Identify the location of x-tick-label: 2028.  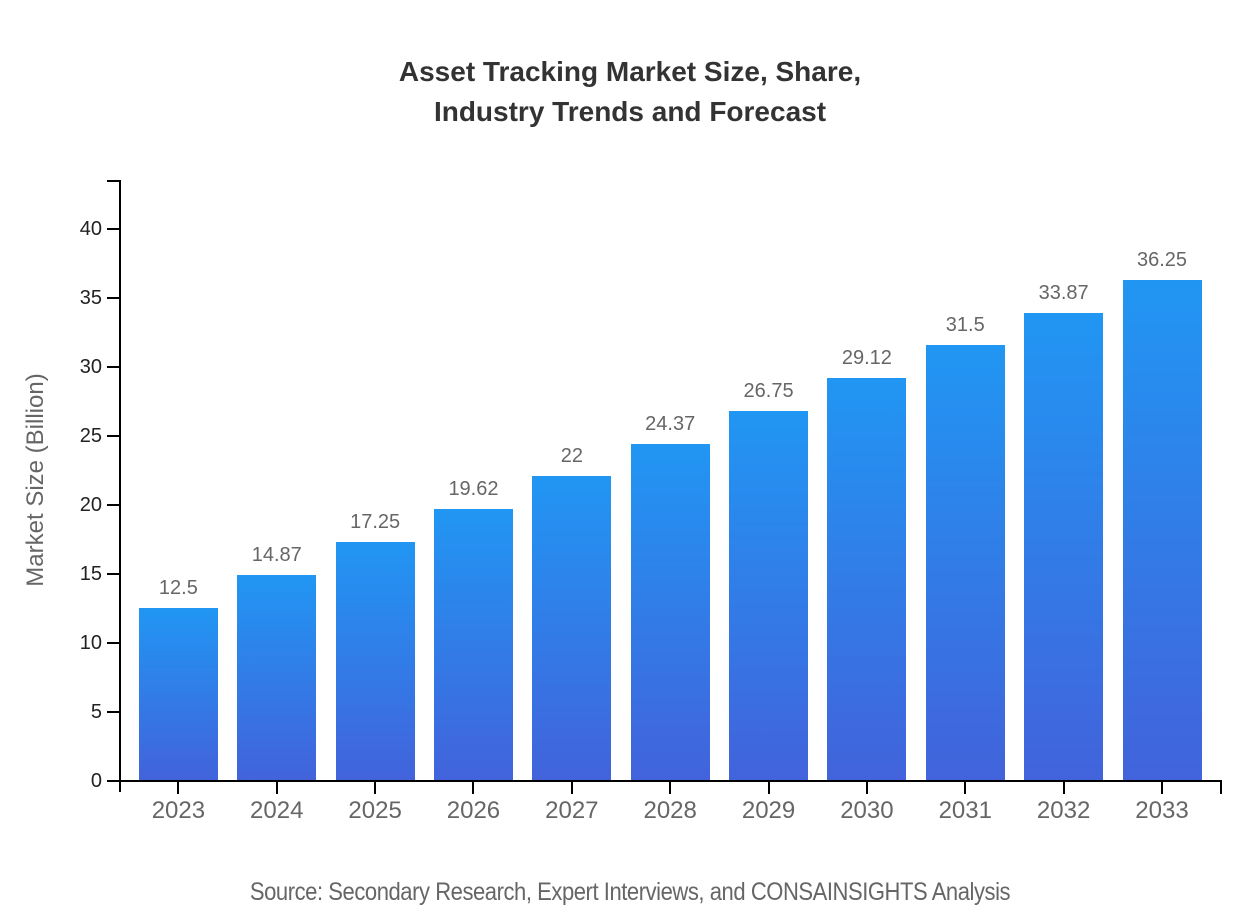
(670, 810).